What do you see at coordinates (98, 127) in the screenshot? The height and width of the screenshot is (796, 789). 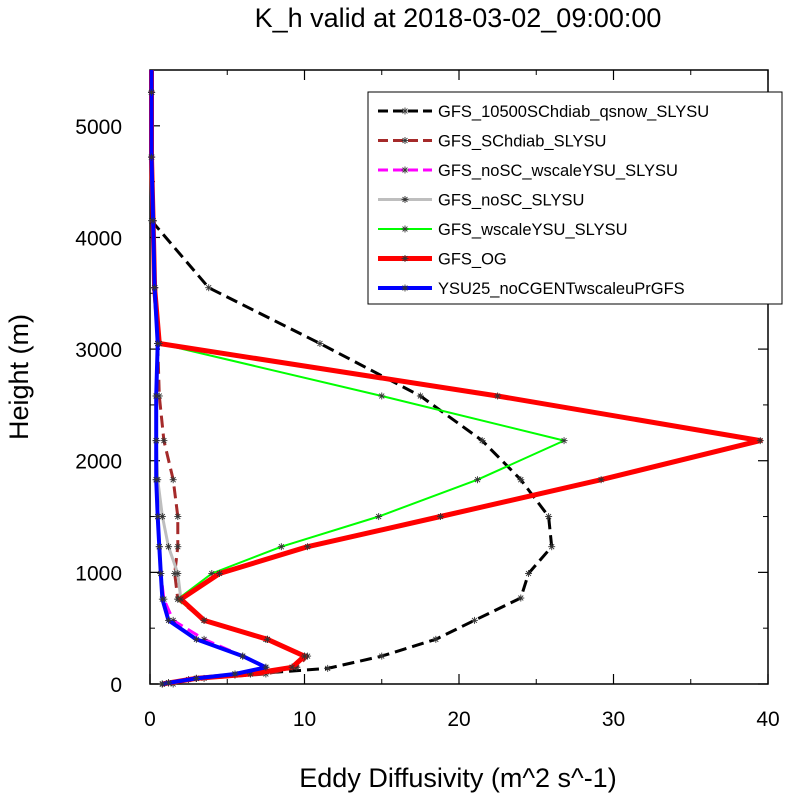 I see `y-tick-label: 5000` at bounding box center [98, 127].